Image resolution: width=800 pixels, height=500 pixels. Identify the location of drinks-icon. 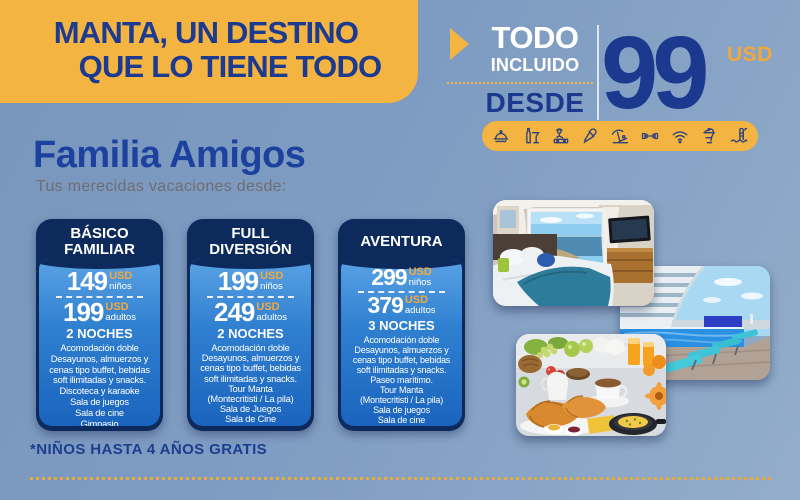
(531, 136).